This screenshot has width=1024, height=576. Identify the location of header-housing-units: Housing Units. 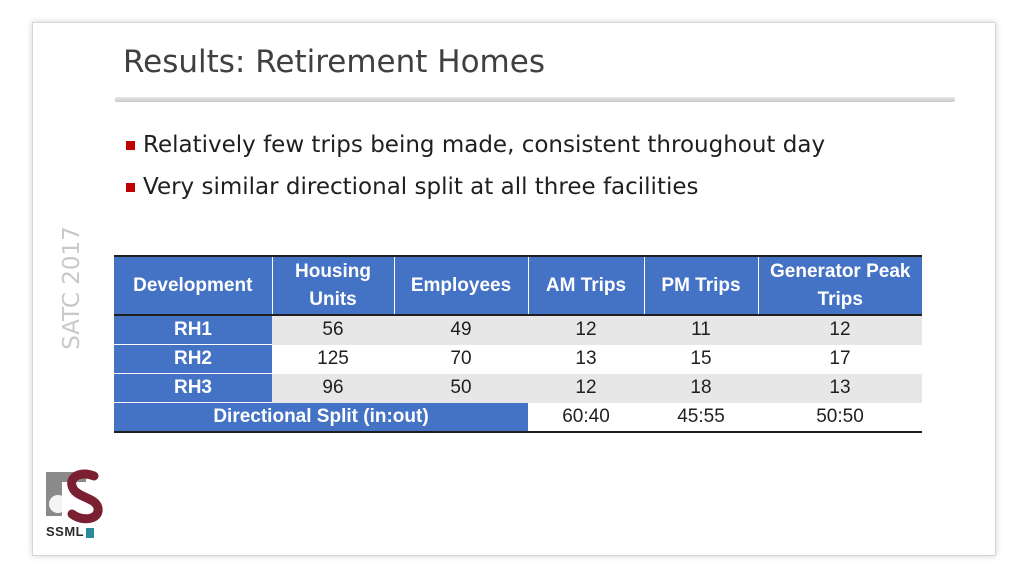
(332, 285).